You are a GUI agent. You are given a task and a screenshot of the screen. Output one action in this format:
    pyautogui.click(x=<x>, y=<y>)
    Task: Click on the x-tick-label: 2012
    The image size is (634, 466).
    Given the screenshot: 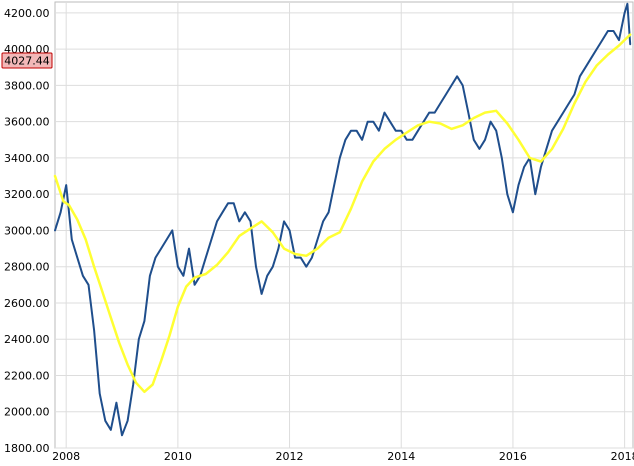 What is the action you would take?
    pyautogui.click(x=290, y=456)
    